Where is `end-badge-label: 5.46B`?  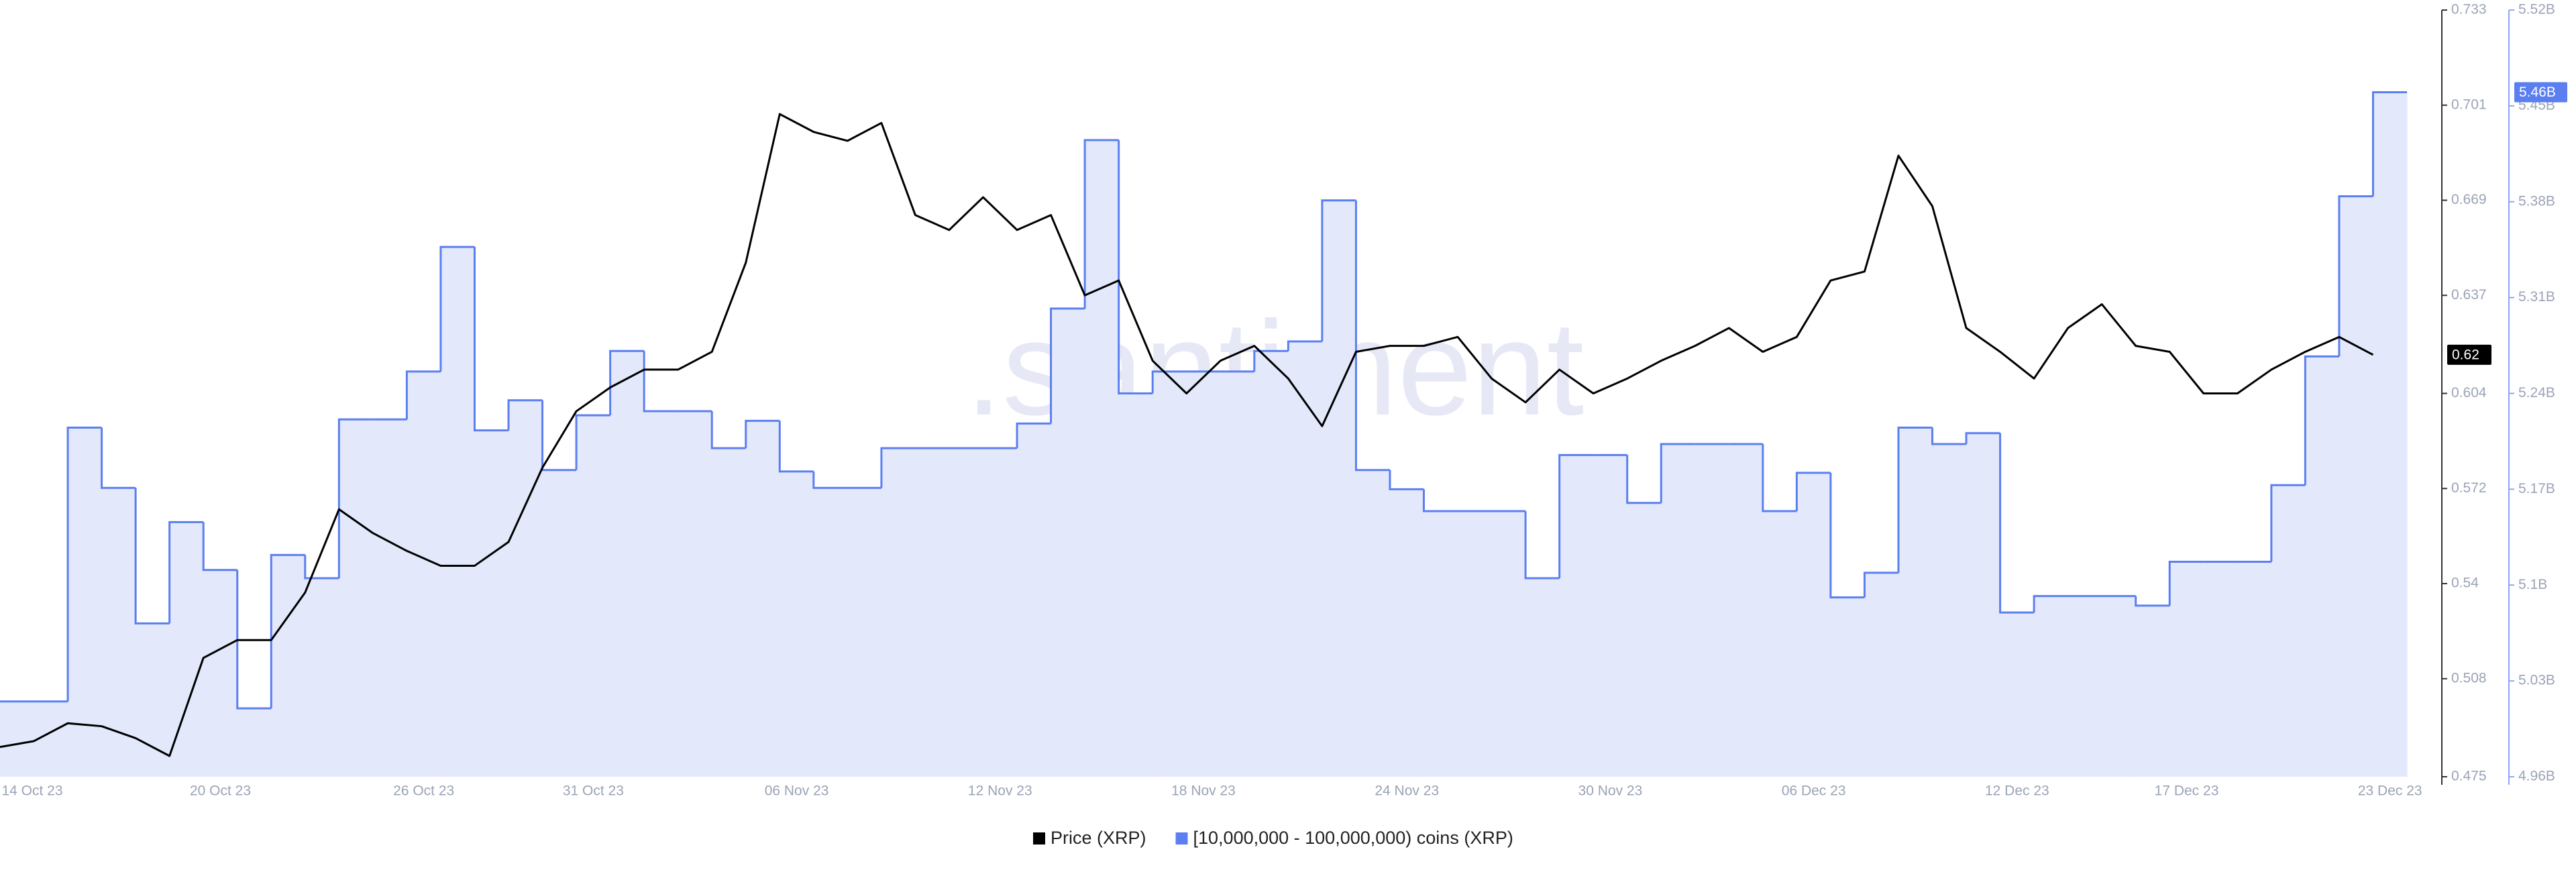 end-badge-label: 5.46B is located at coordinates (2537, 93).